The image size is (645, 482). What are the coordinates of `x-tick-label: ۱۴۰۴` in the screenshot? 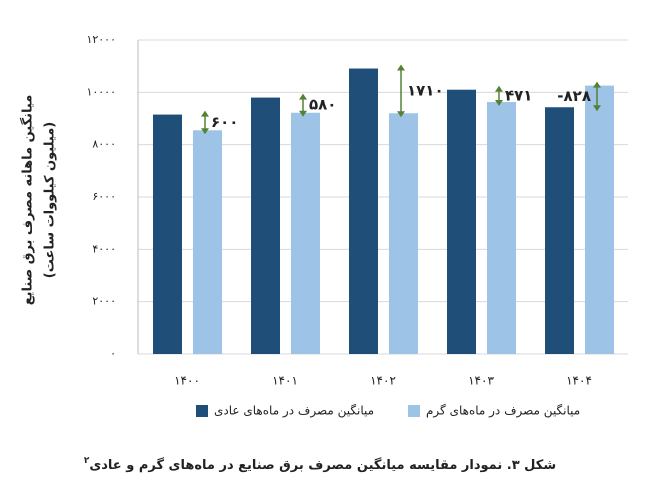 It's located at (579, 381).